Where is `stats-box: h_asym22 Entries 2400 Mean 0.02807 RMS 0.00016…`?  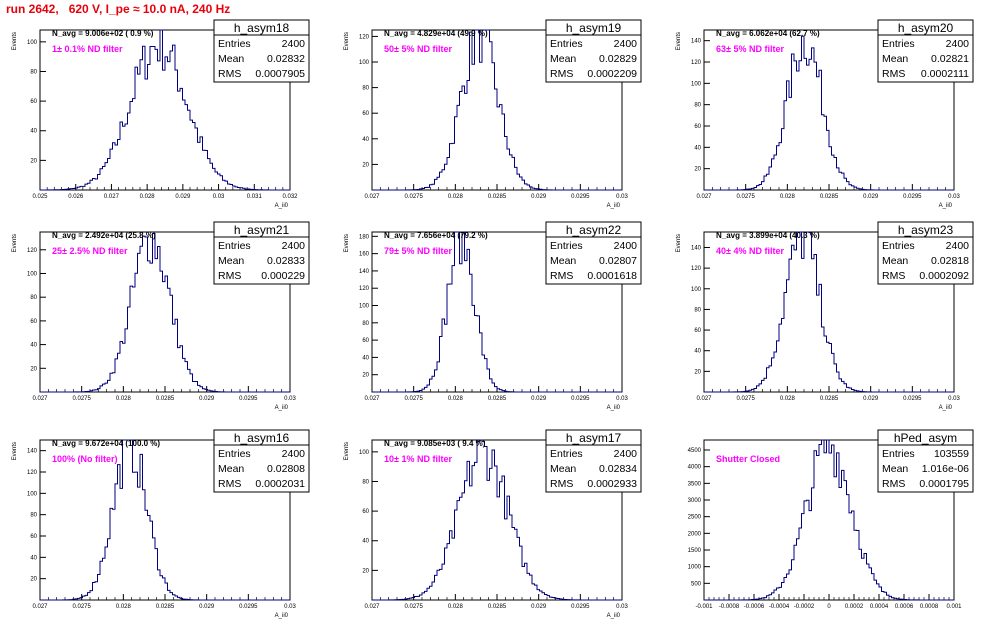
stats-box: h_asym22 Entries 2400 Mean 0.02807 RMS 0.00016… is located at coordinates (593, 253).